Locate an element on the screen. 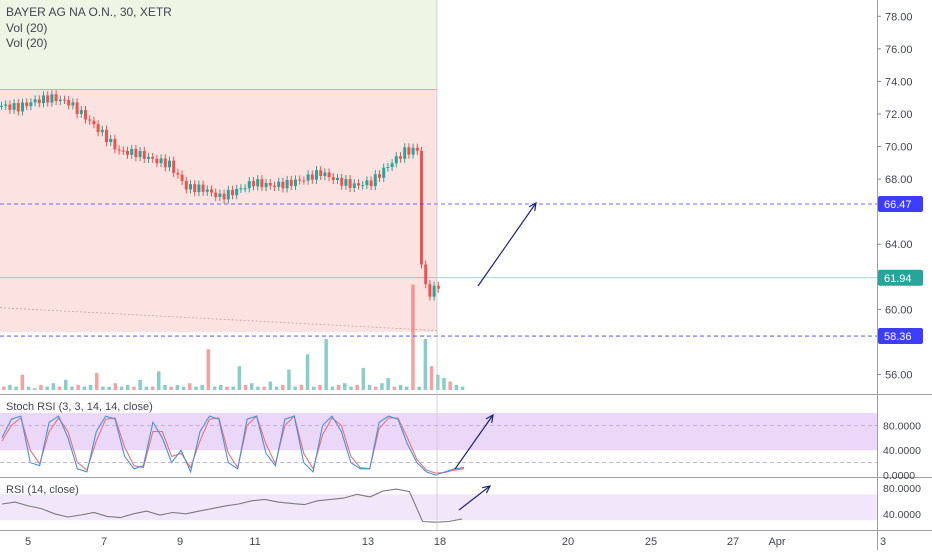 The height and width of the screenshot is (555, 932). time-axis-tick: Apr is located at coordinates (776, 542).